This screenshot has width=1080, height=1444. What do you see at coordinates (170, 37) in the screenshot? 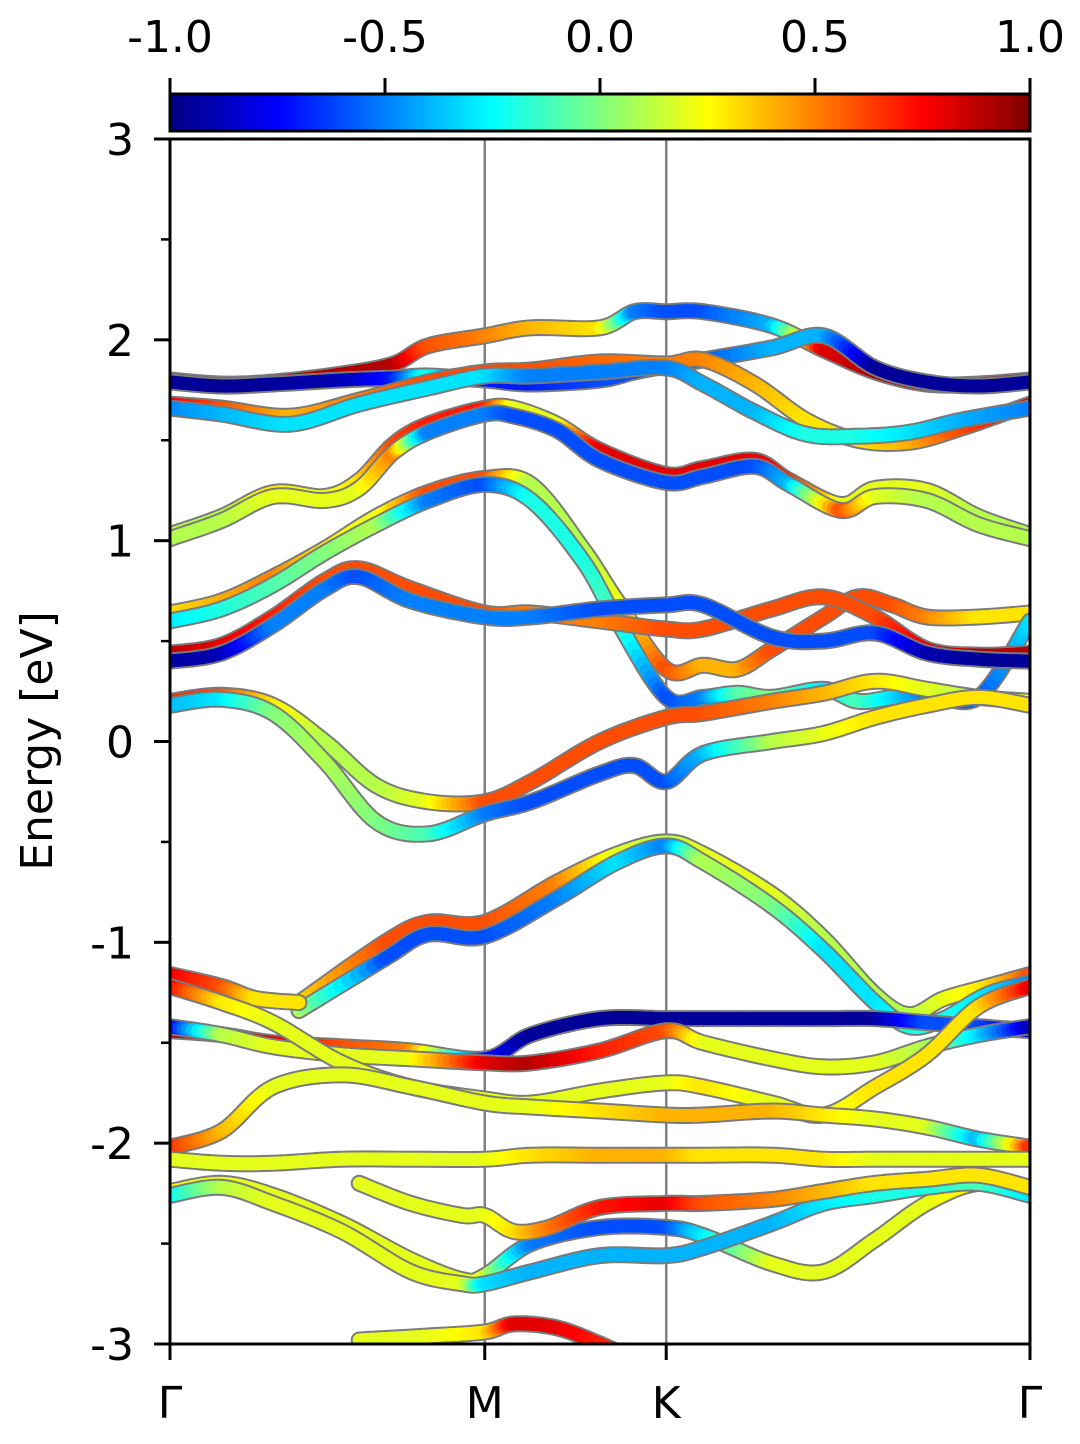
I see `colorbar-tick-label: -1.0` at bounding box center [170, 37].